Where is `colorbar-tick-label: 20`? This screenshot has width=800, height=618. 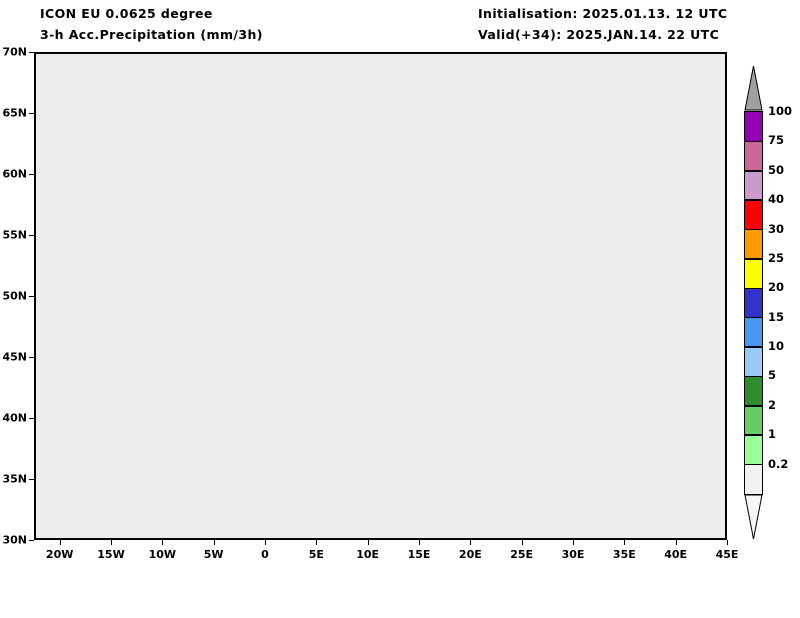
colorbar-tick-label: 20 is located at coordinates (776, 287).